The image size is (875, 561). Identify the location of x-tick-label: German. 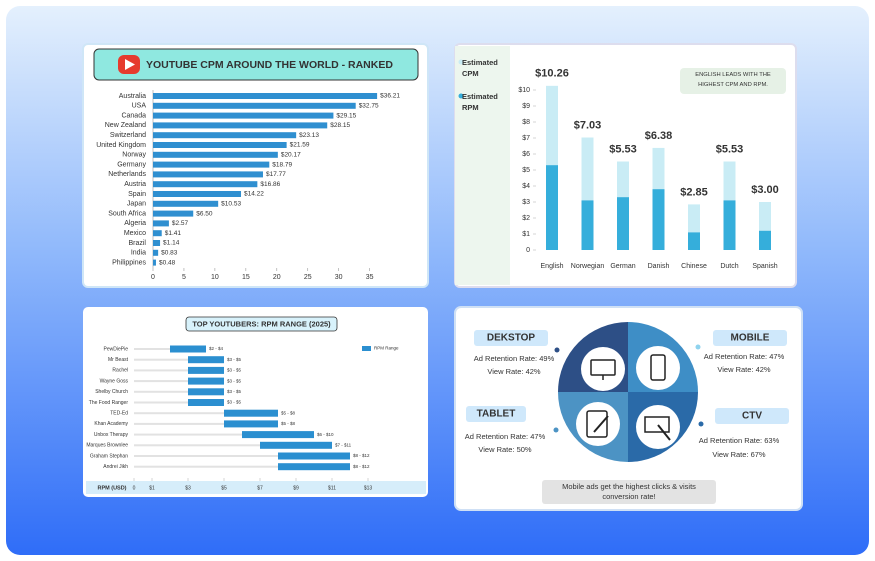
(622, 266).